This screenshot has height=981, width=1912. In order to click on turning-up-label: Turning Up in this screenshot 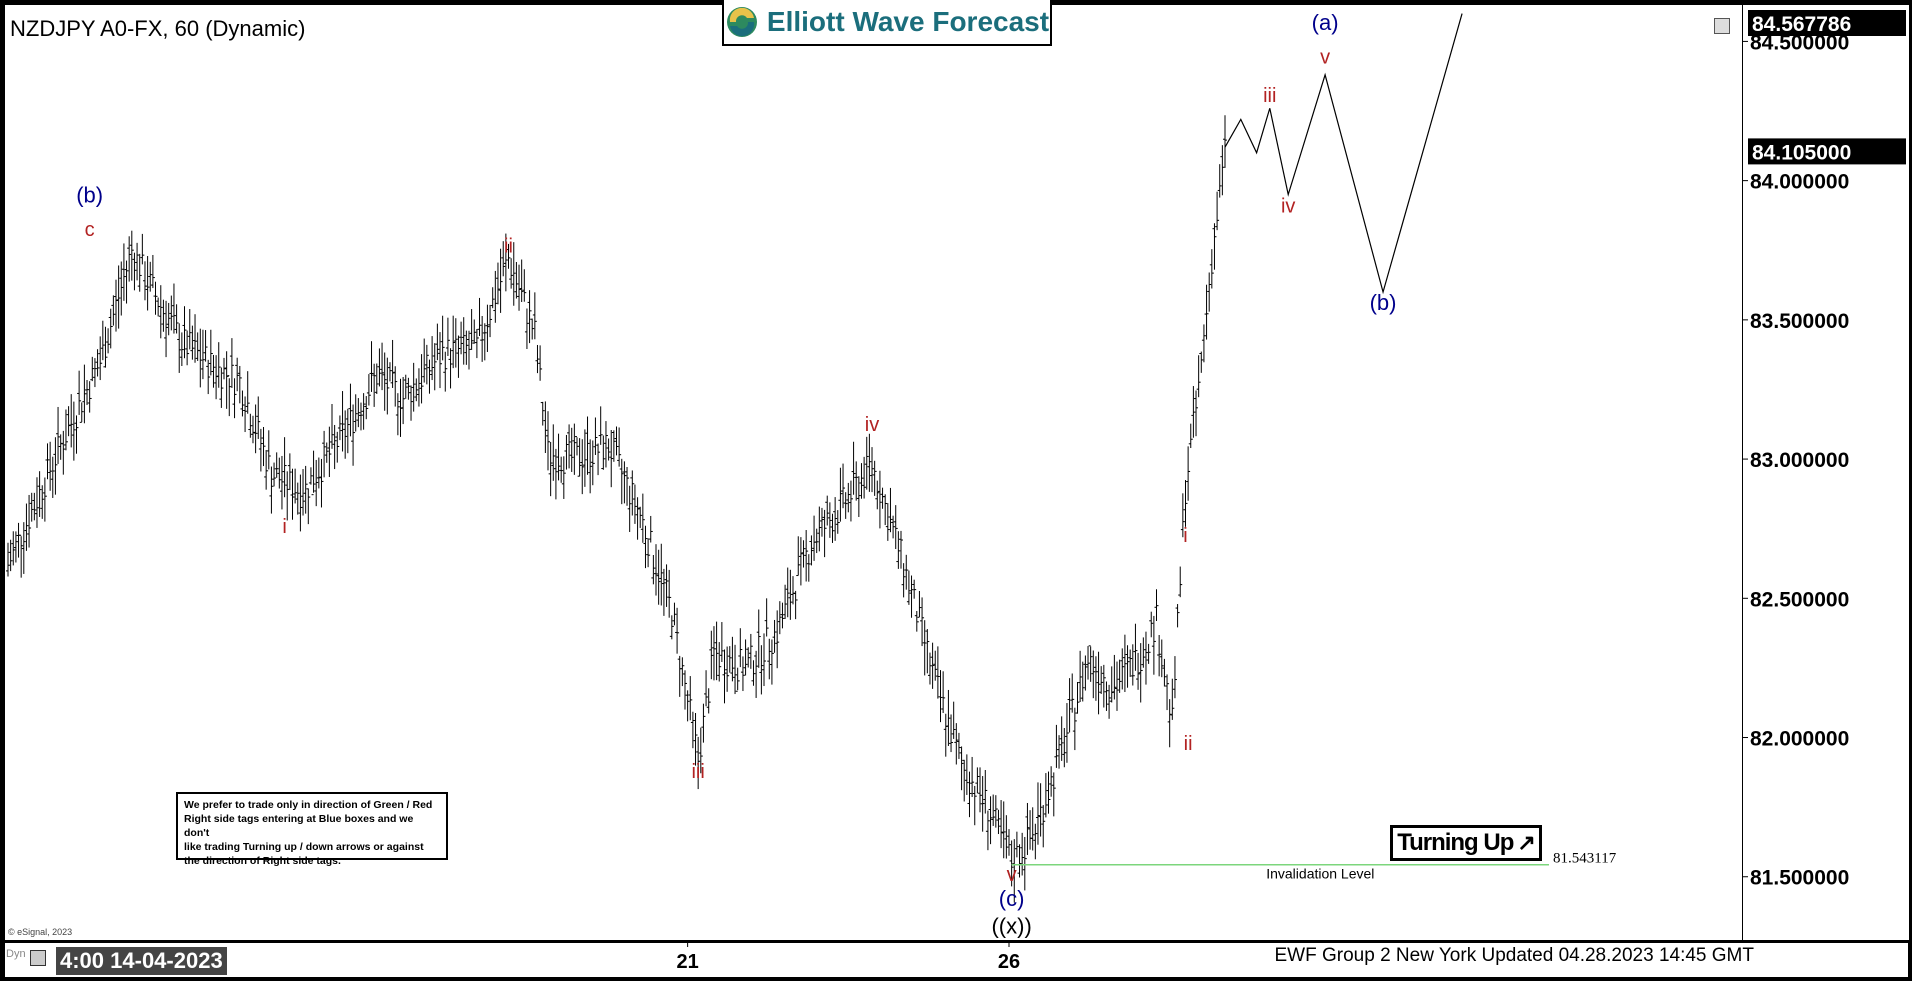, I will do `click(1455, 842)`.